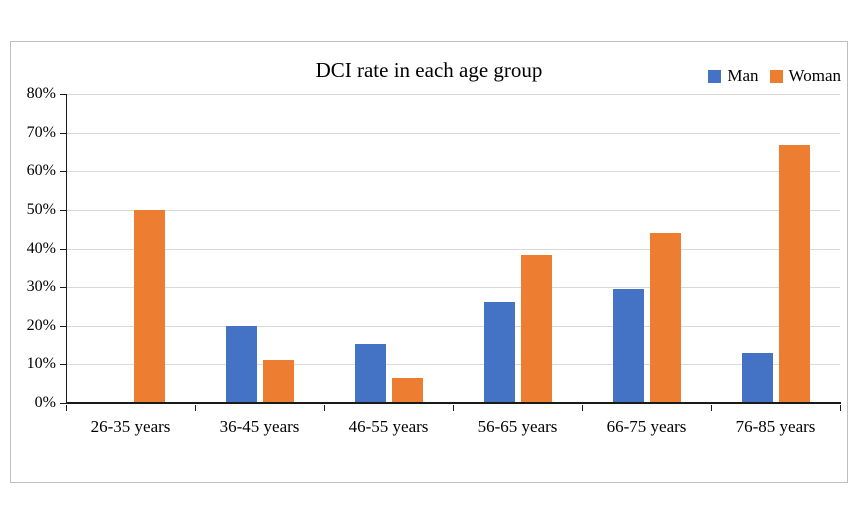 The width and height of the screenshot is (866, 516). Describe the element at coordinates (814, 75) in the screenshot. I see `legend-label-woman: Woman` at that location.